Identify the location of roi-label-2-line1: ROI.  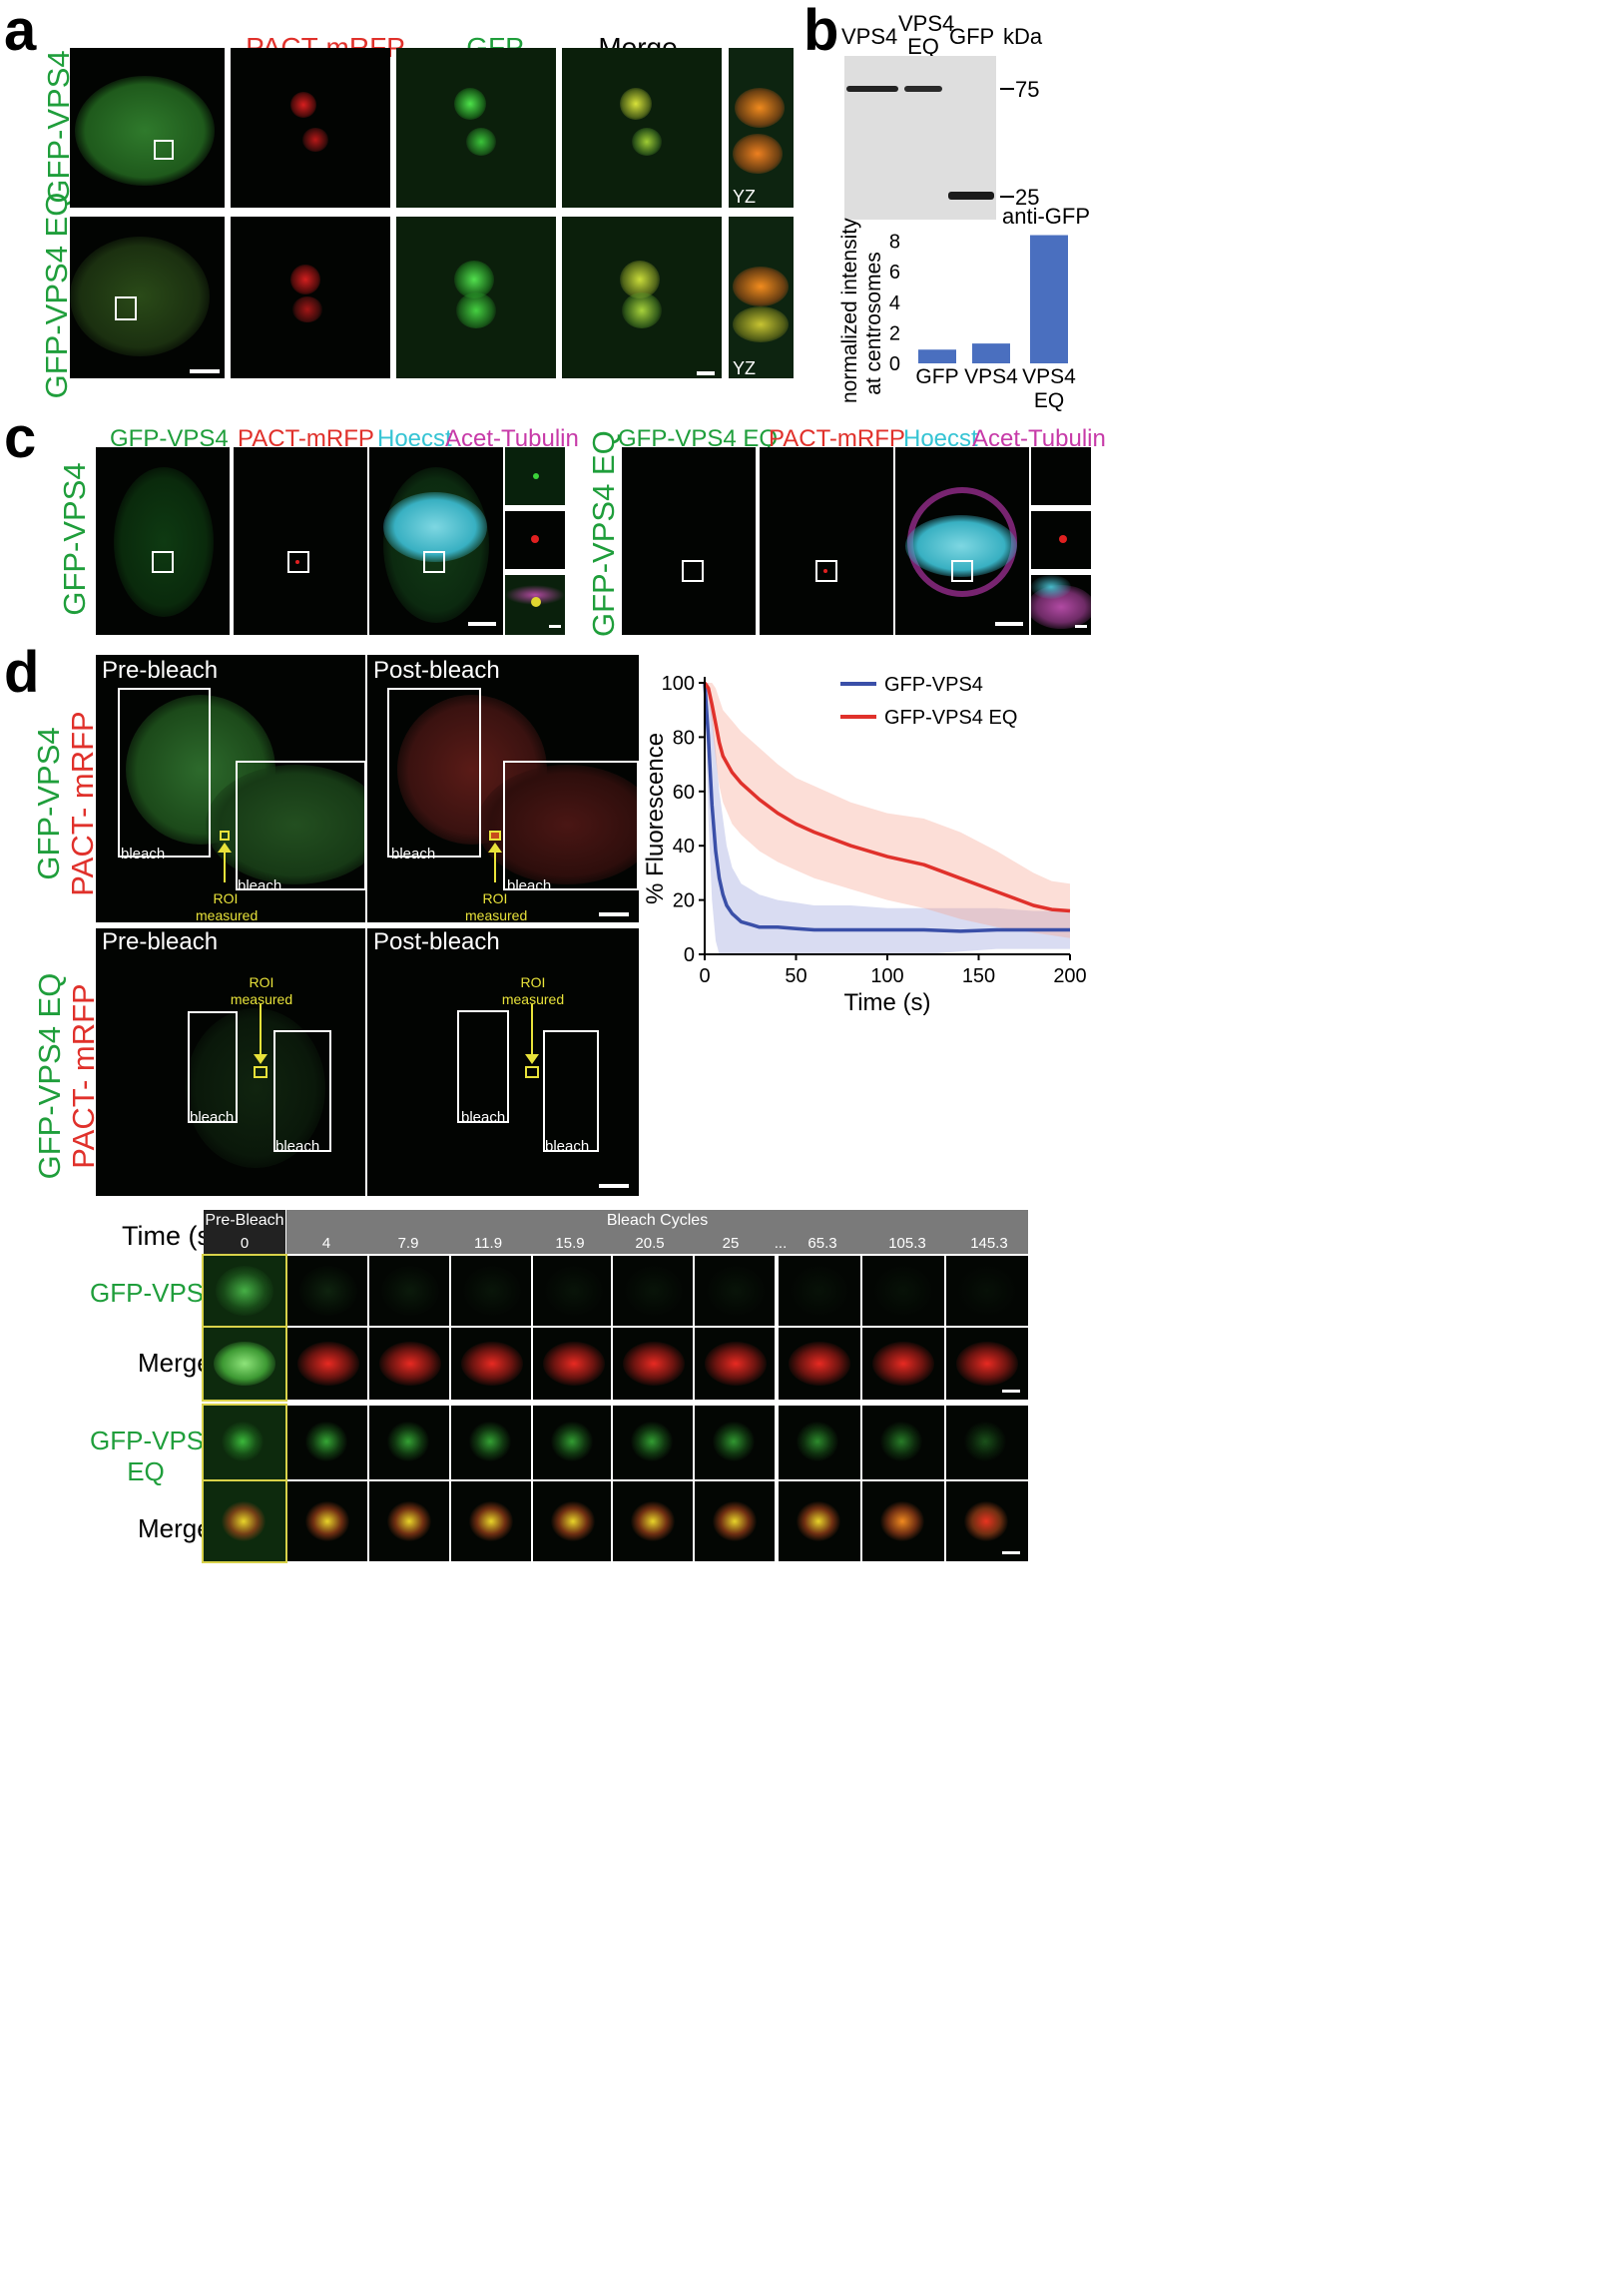
(495, 898).